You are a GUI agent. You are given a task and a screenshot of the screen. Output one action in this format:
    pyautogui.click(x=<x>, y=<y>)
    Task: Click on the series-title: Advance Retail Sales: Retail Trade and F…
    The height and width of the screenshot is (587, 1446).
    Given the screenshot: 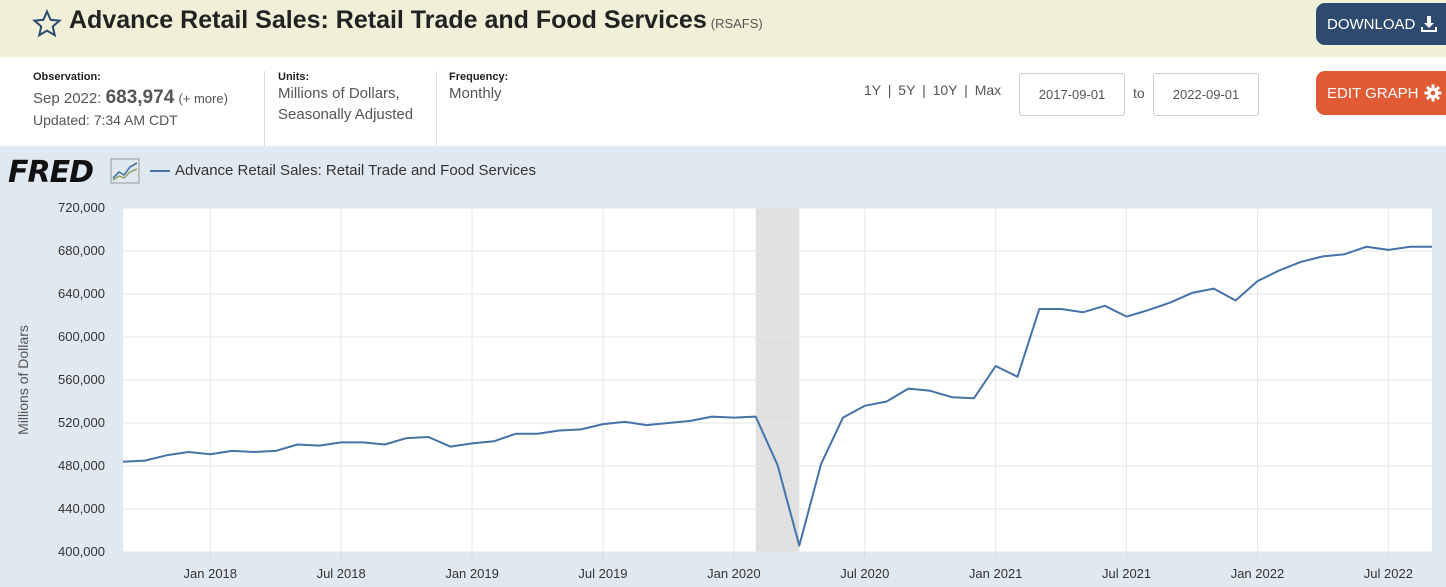 What is the action you would take?
    pyautogui.click(x=388, y=20)
    